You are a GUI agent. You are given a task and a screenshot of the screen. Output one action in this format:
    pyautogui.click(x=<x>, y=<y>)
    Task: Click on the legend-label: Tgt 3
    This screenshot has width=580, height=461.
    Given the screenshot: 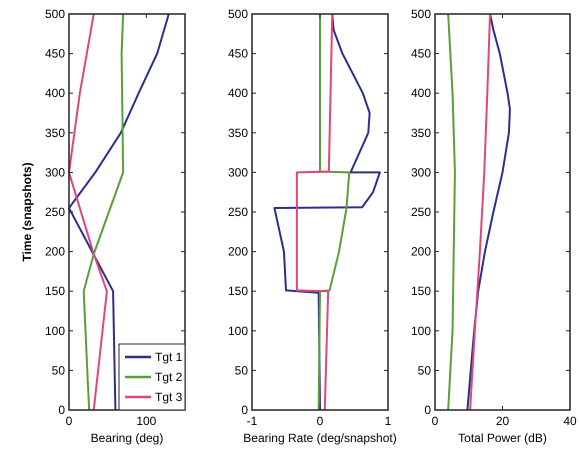 What is the action you would take?
    pyautogui.click(x=169, y=397)
    